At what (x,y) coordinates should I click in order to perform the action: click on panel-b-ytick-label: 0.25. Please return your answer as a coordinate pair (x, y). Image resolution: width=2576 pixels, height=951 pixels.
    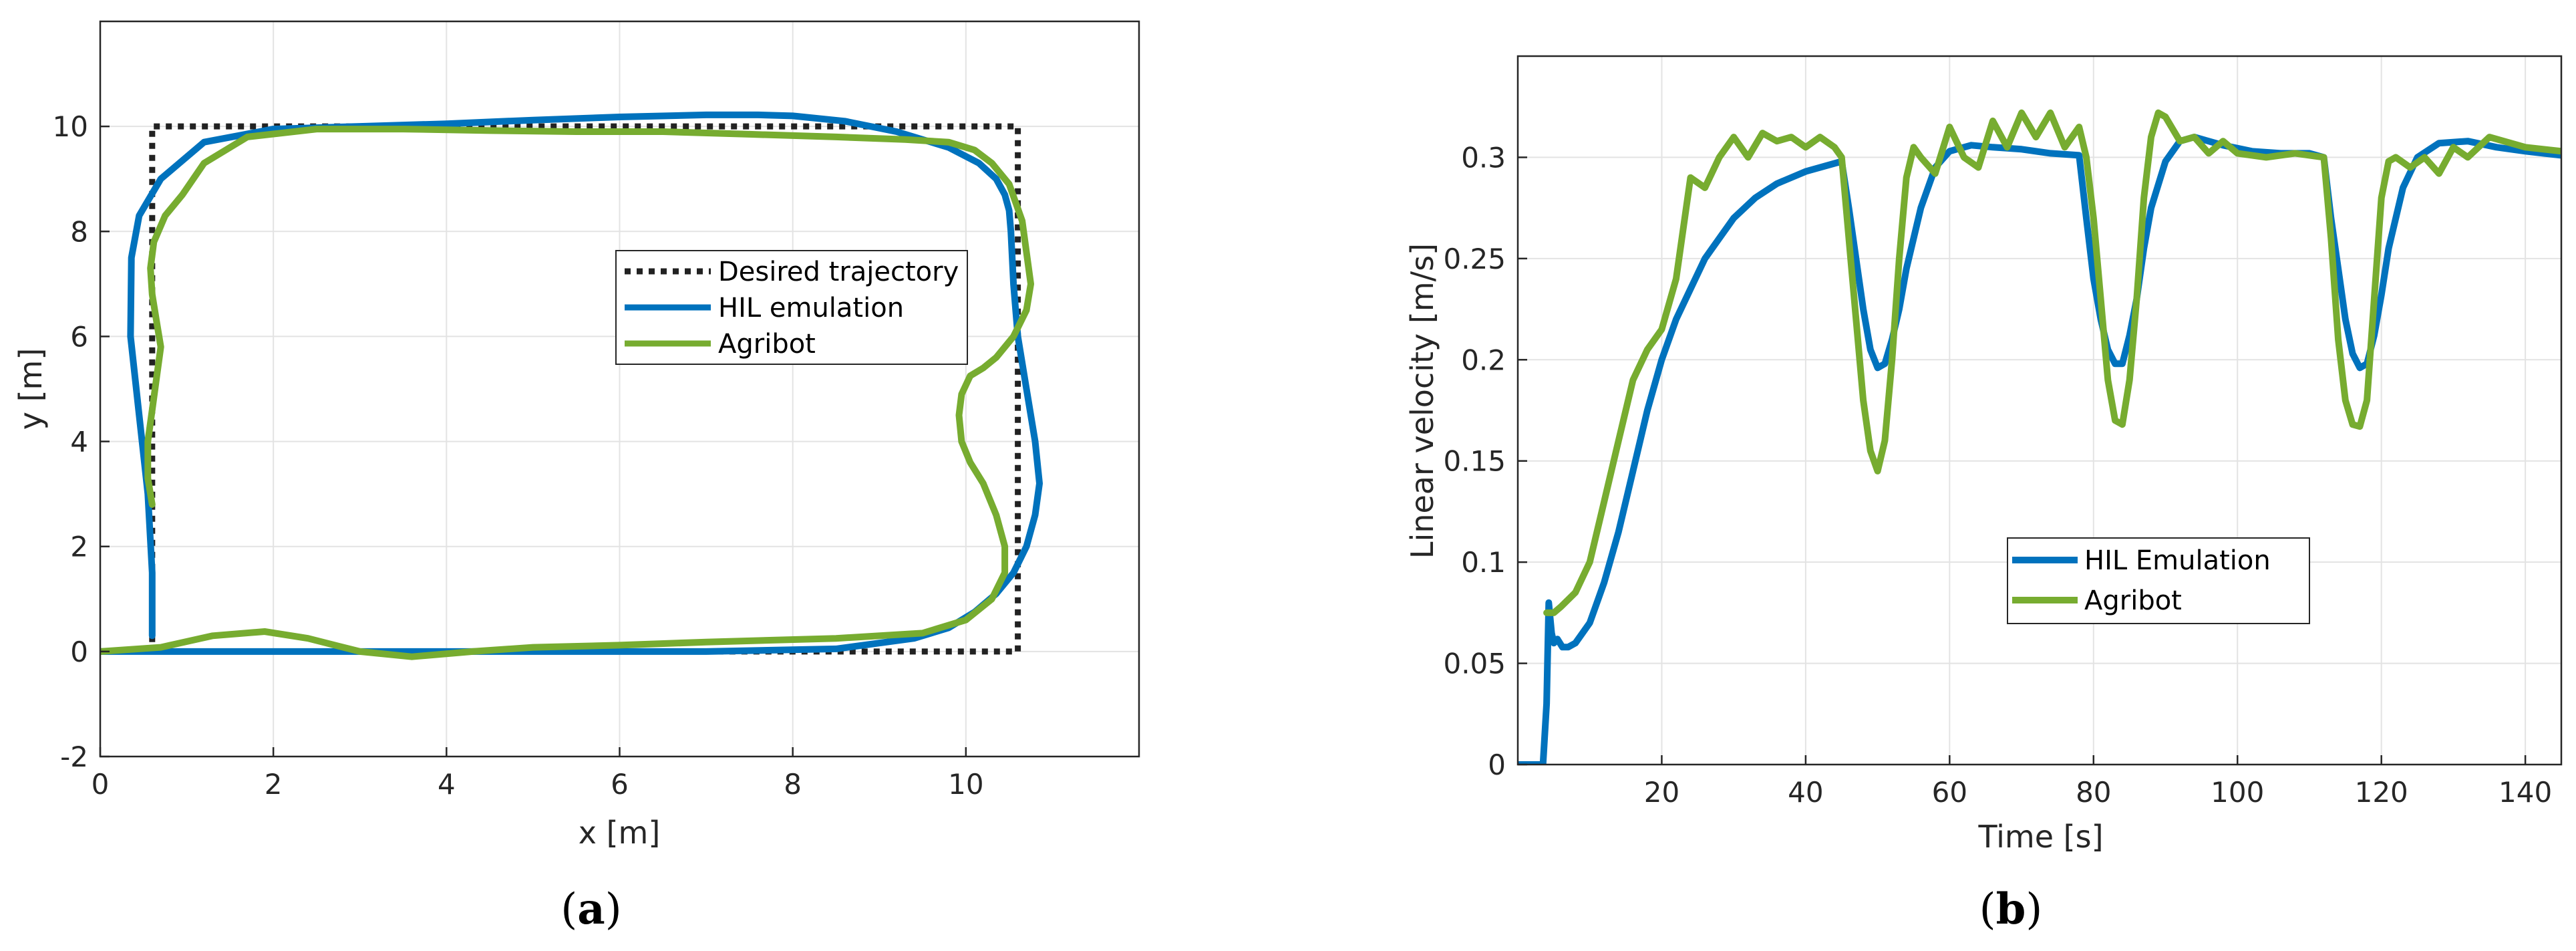
    Looking at the image, I should click on (1474, 259).